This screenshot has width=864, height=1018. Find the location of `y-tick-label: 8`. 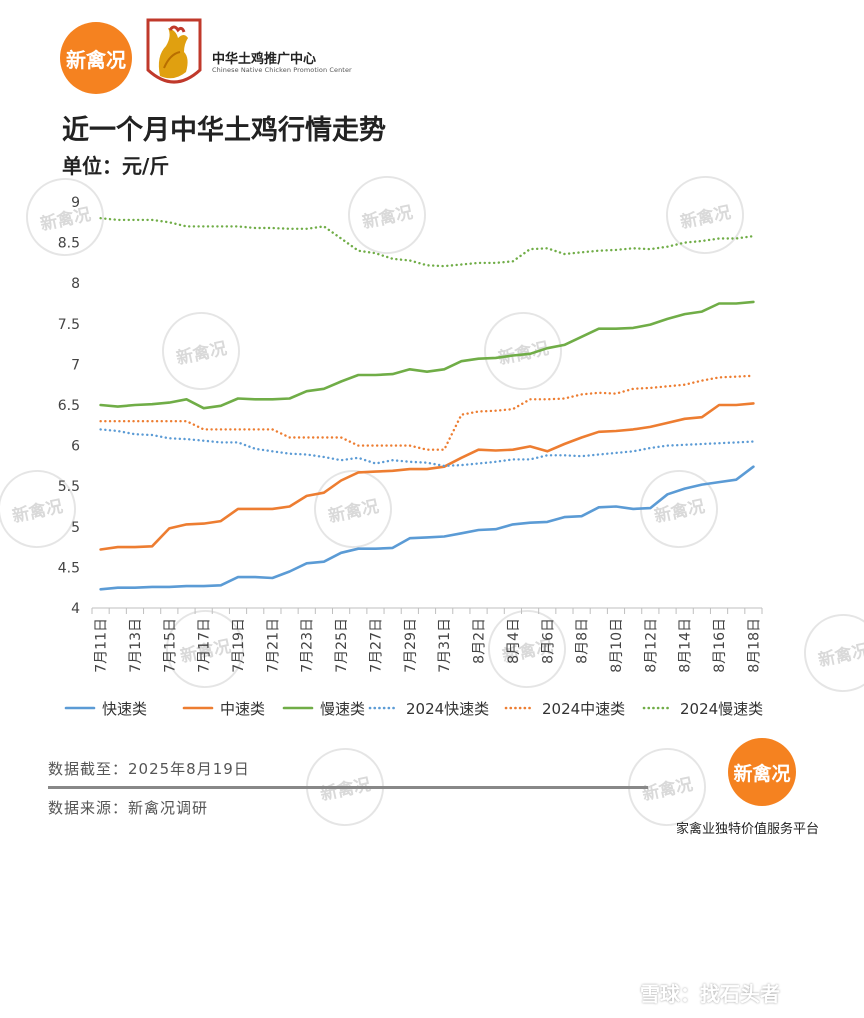

y-tick-label: 8 is located at coordinates (75, 284).